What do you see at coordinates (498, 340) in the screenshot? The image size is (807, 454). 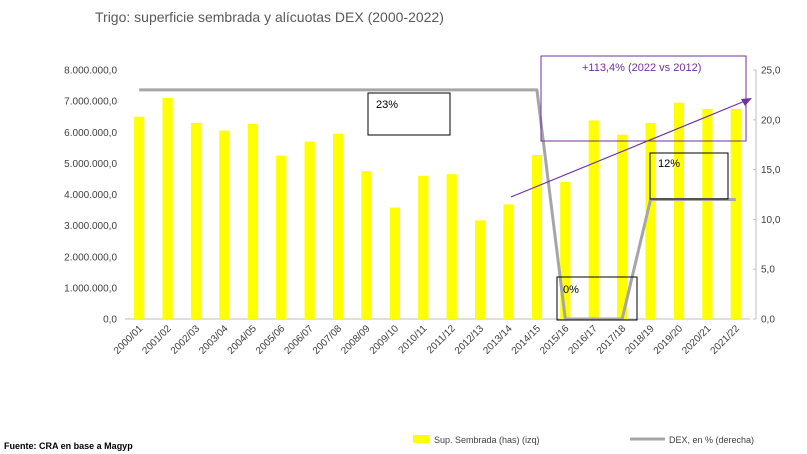 I see `x-tick-label: 2013/14` at bounding box center [498, 340].